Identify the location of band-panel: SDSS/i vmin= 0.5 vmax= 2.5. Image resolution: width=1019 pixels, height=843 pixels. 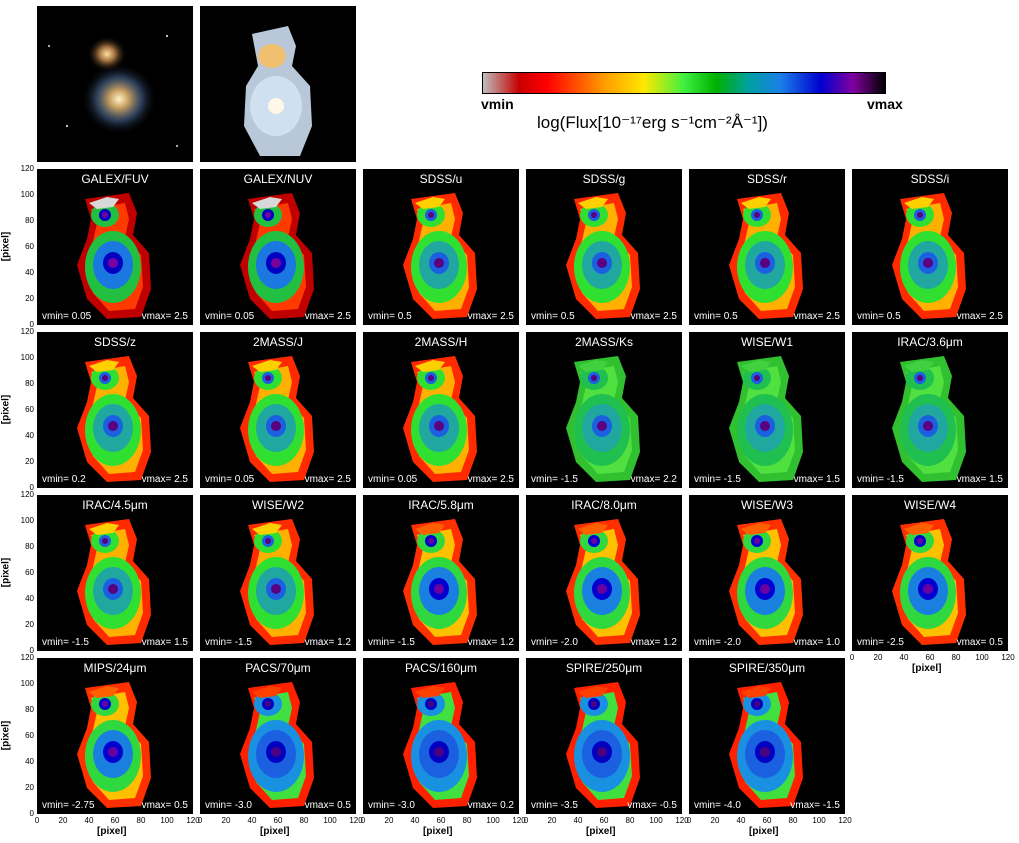
(930, 247).